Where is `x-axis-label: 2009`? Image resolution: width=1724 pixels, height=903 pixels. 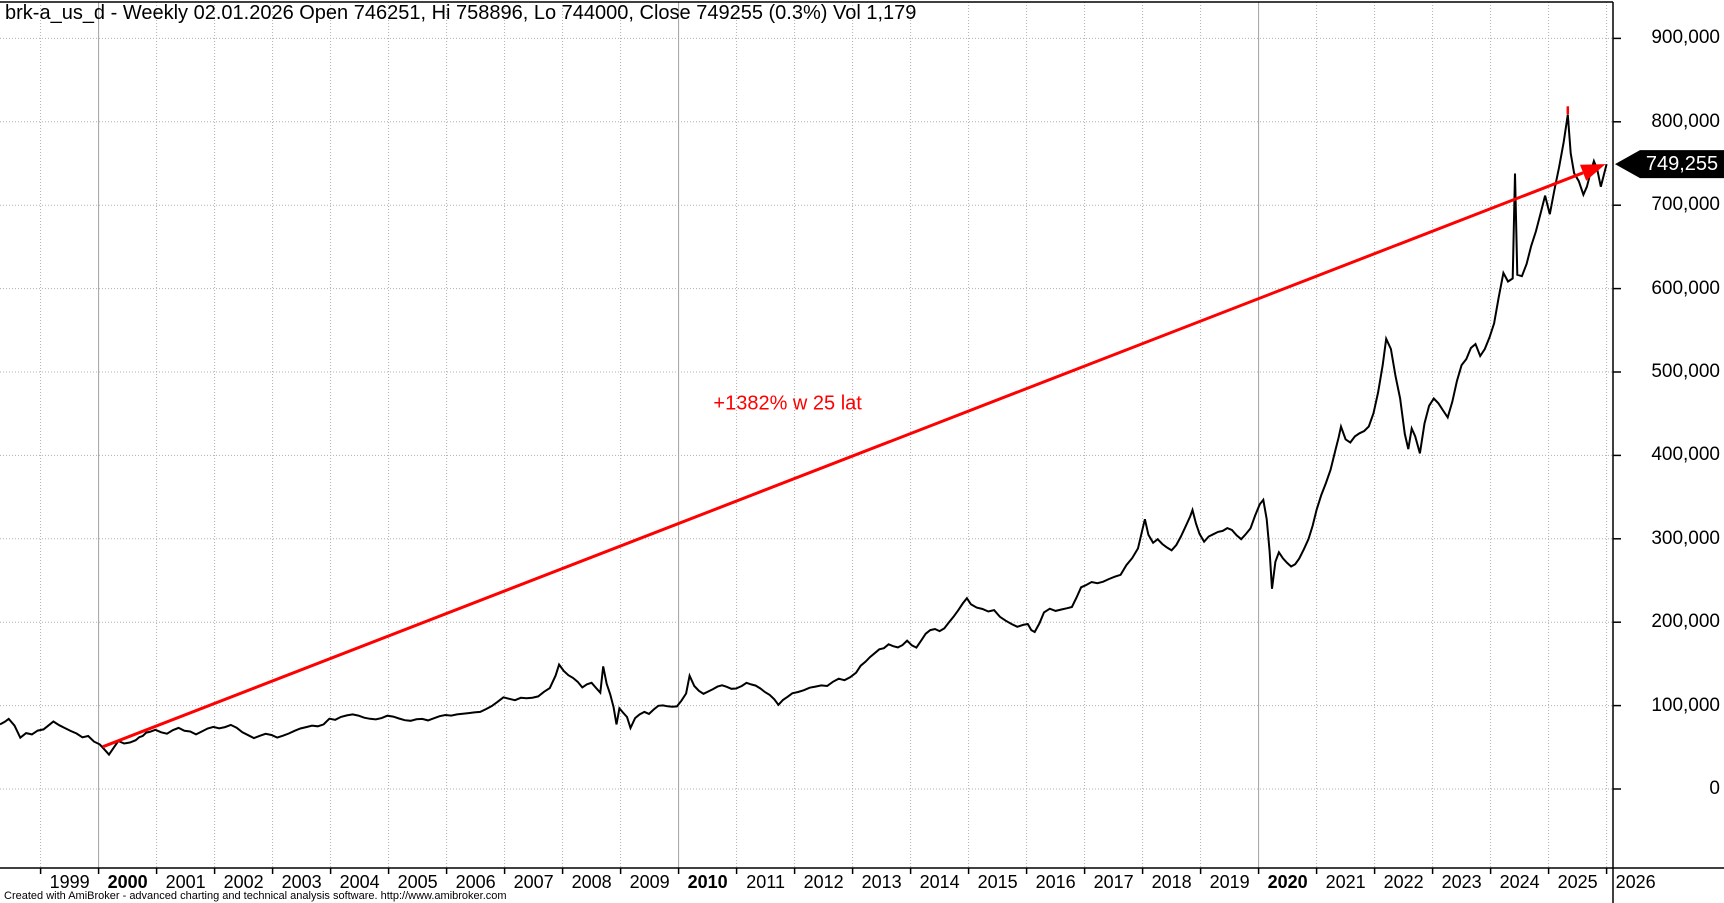 x-axis-label: 2009 is located at coordinates (649, 882).